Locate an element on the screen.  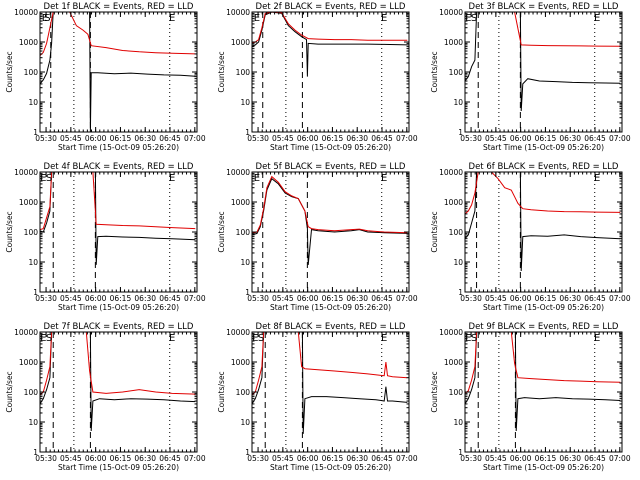
panel-title: Det 6f BLACK = Events, RED = LLD is located at coordinates (544, 167).